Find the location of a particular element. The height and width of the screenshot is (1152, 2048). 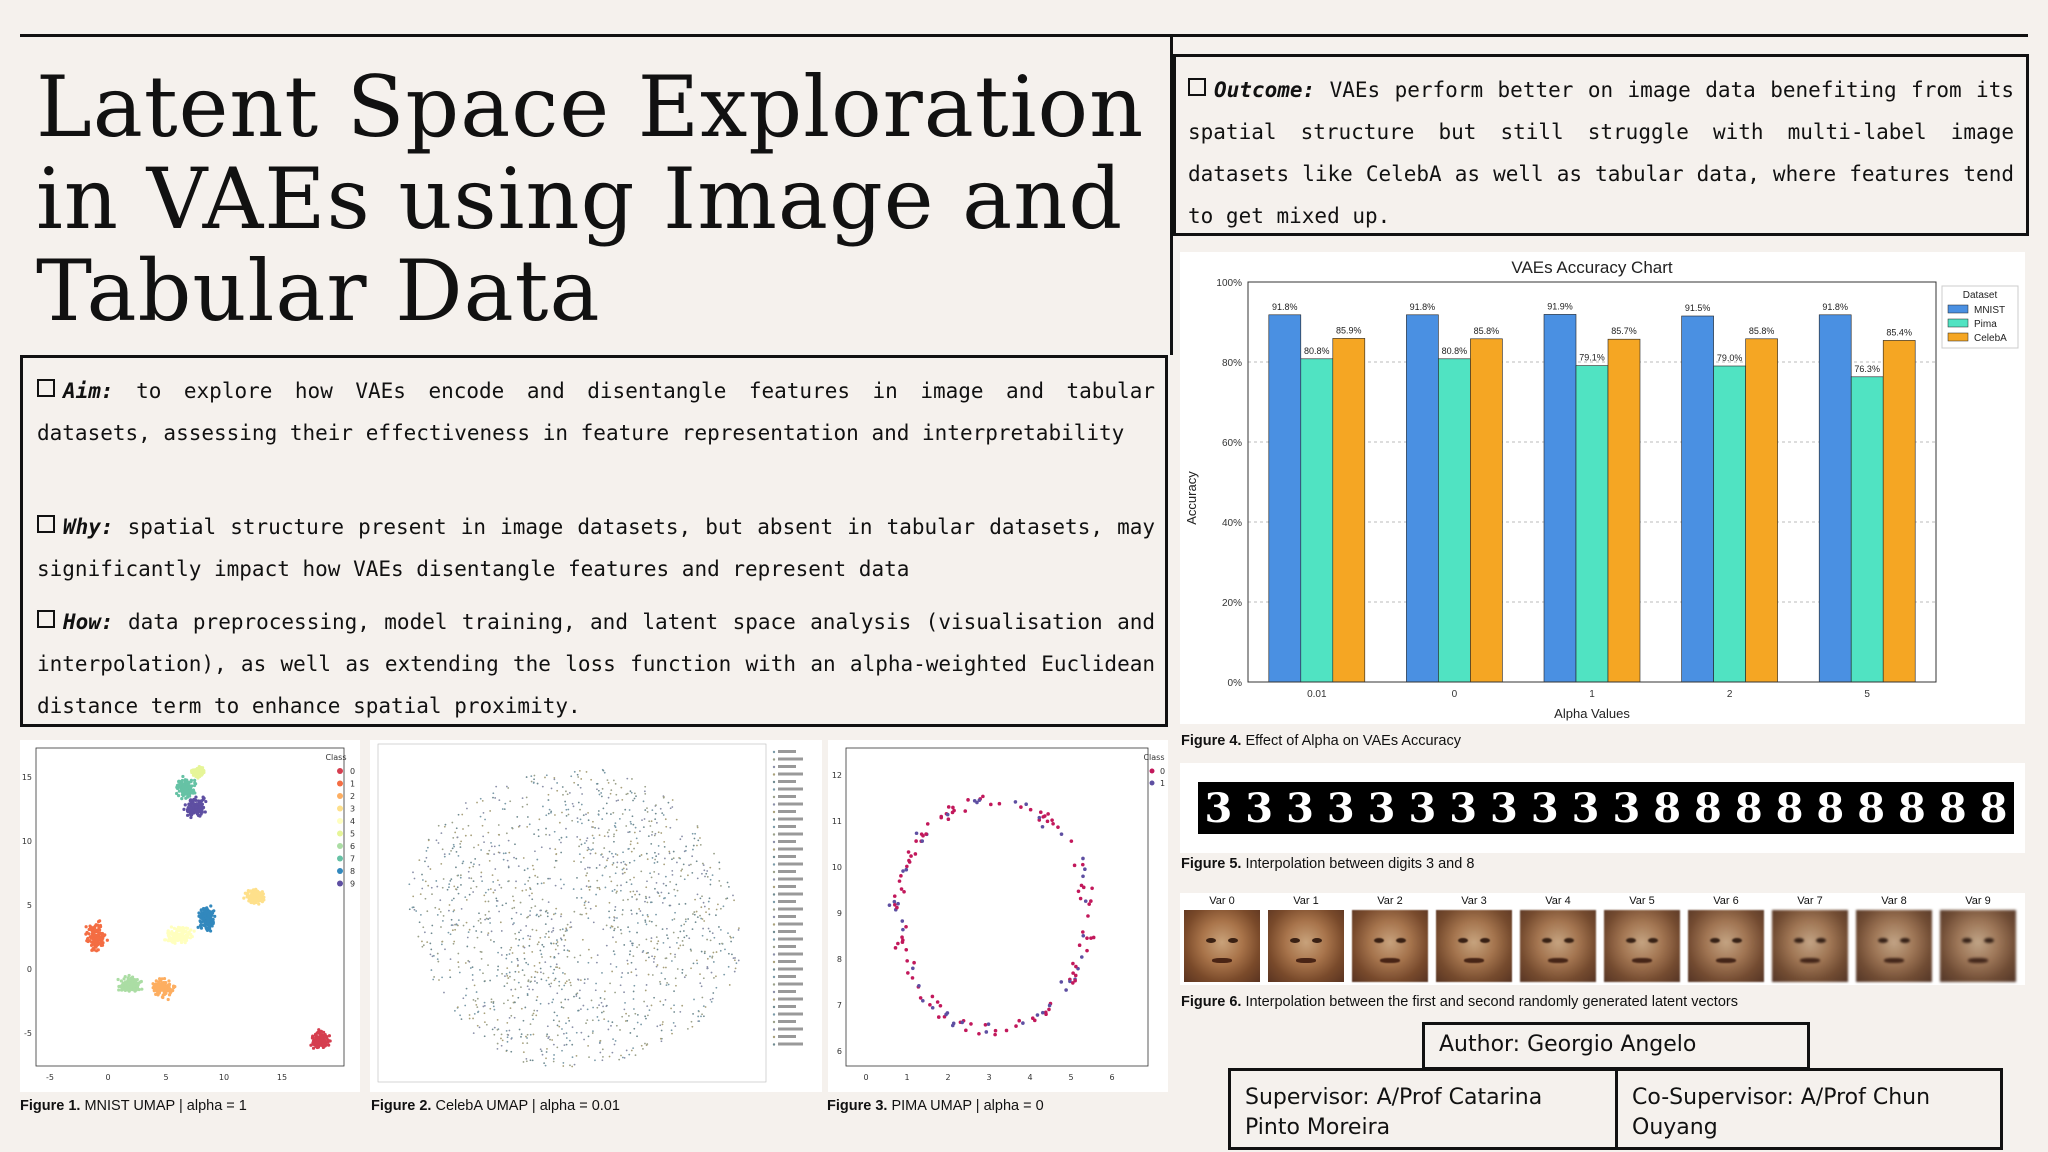

bar-mnist is located at coordinates (1835, 498).